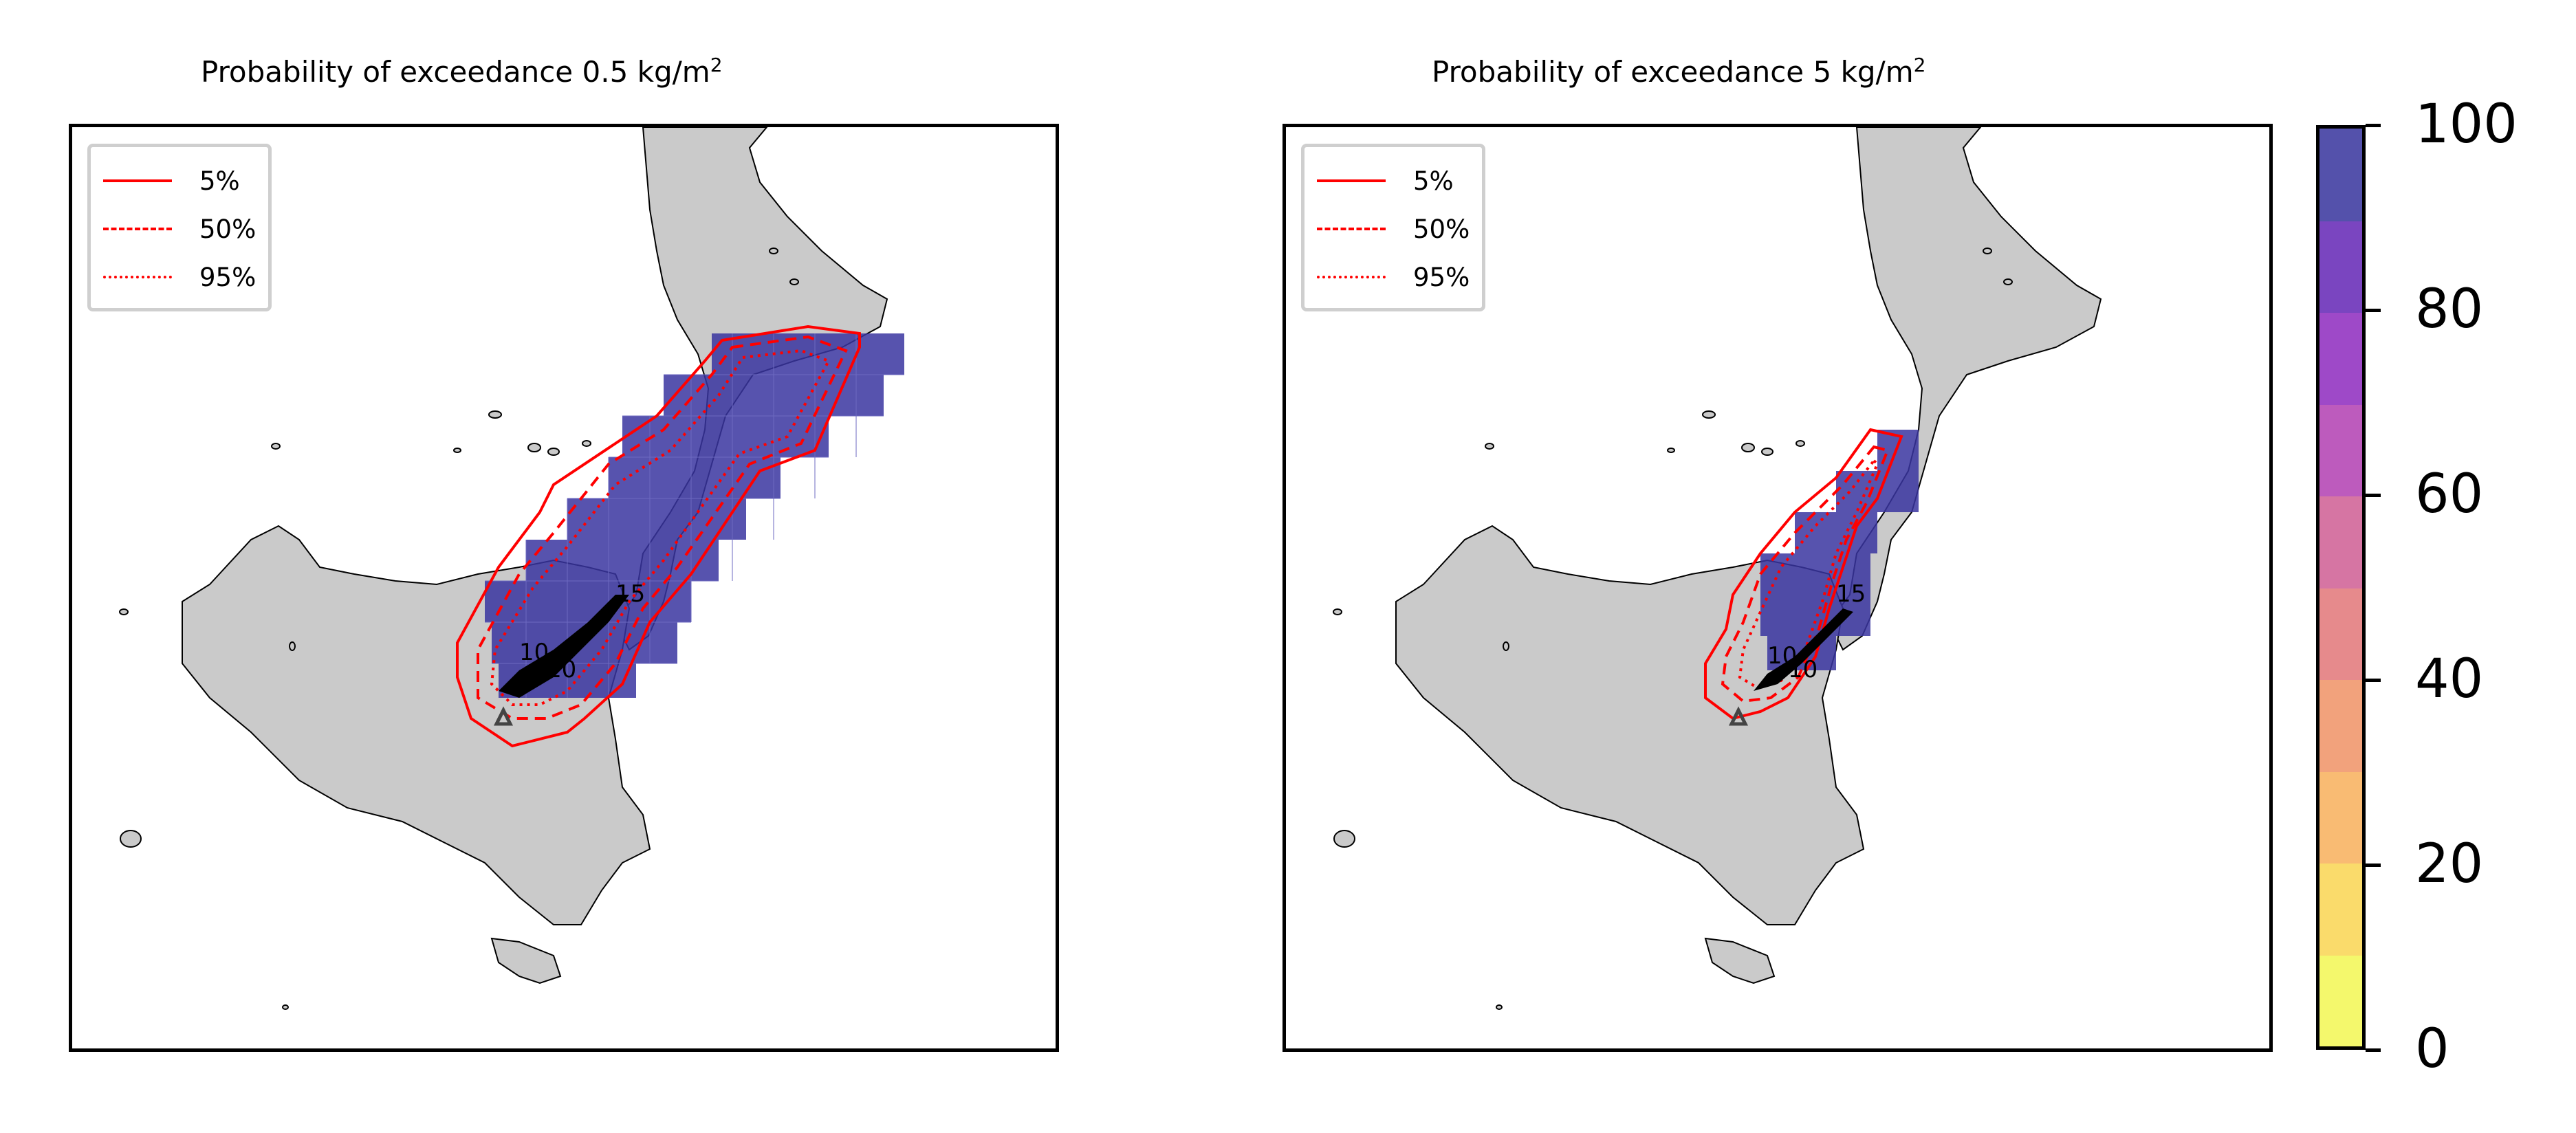  I want to click on map-2-label-a: 15, so click(1851, 594).